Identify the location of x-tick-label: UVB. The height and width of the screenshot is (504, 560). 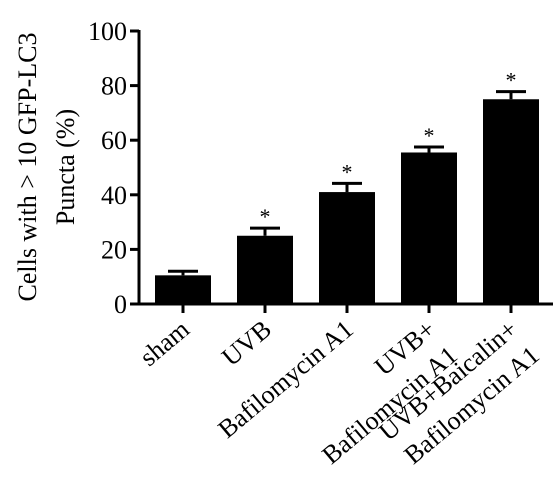
(246, 343).